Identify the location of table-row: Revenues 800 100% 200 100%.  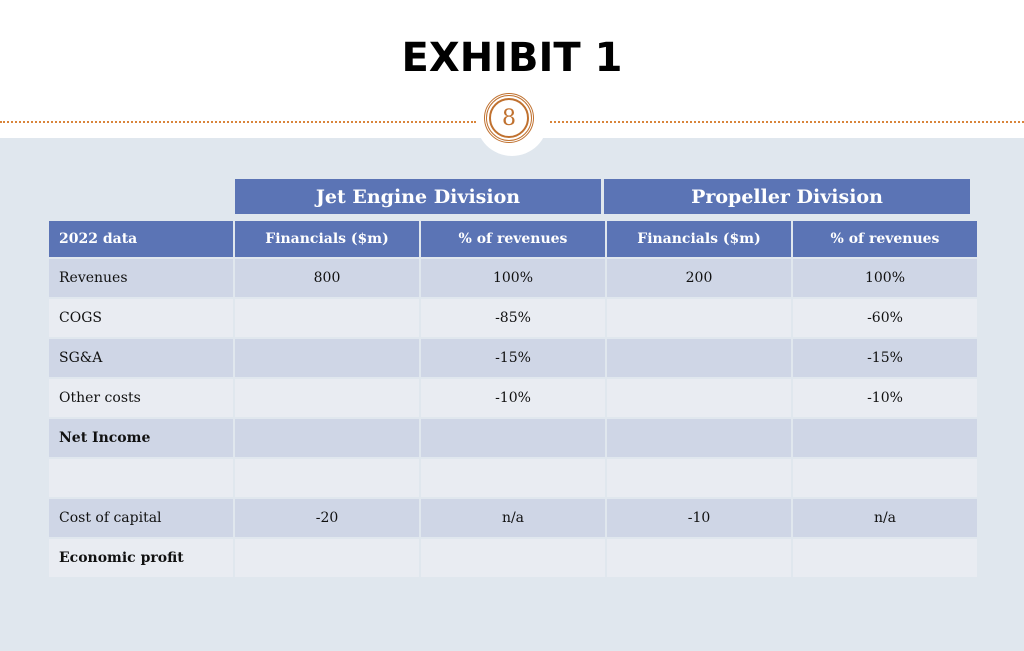
(513, 278).